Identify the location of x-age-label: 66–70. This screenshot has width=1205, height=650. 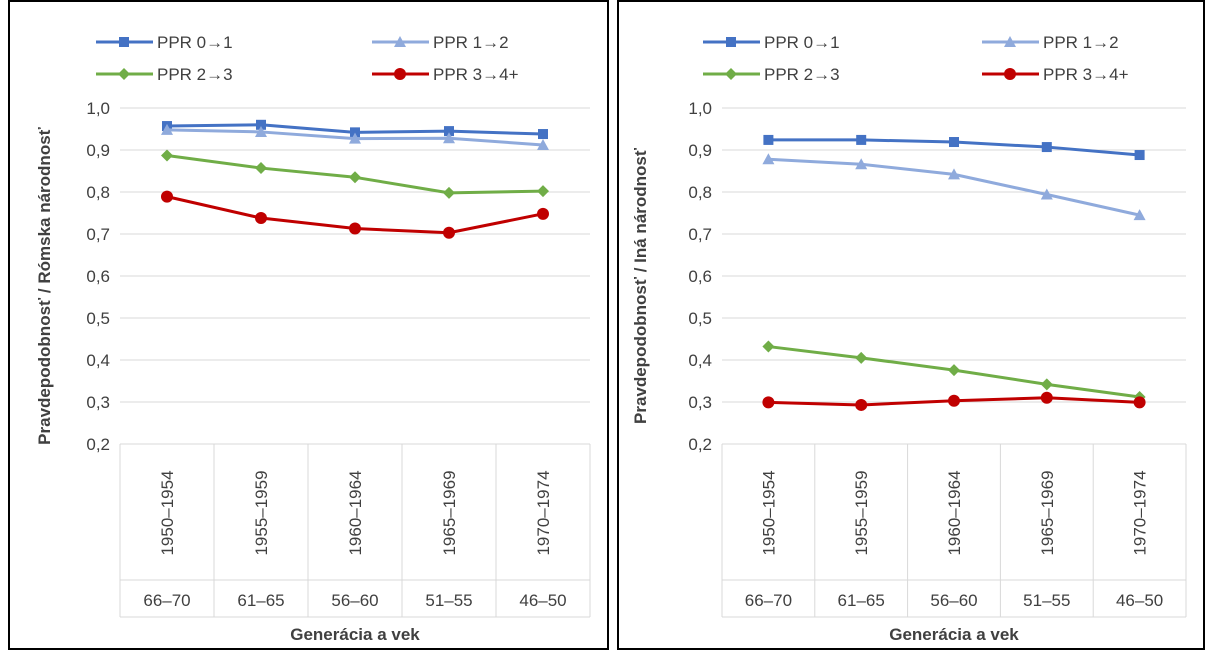
(166, 600).